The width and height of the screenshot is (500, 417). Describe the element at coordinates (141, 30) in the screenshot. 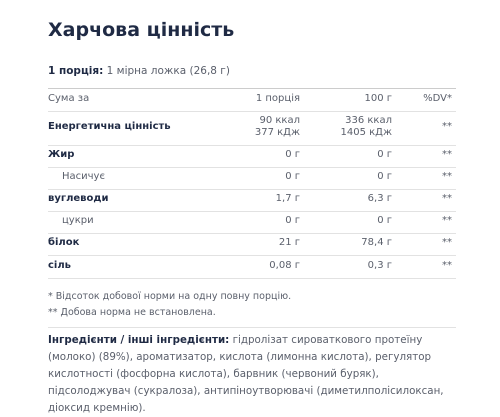

I see `title: Харчова цінність` at that location.